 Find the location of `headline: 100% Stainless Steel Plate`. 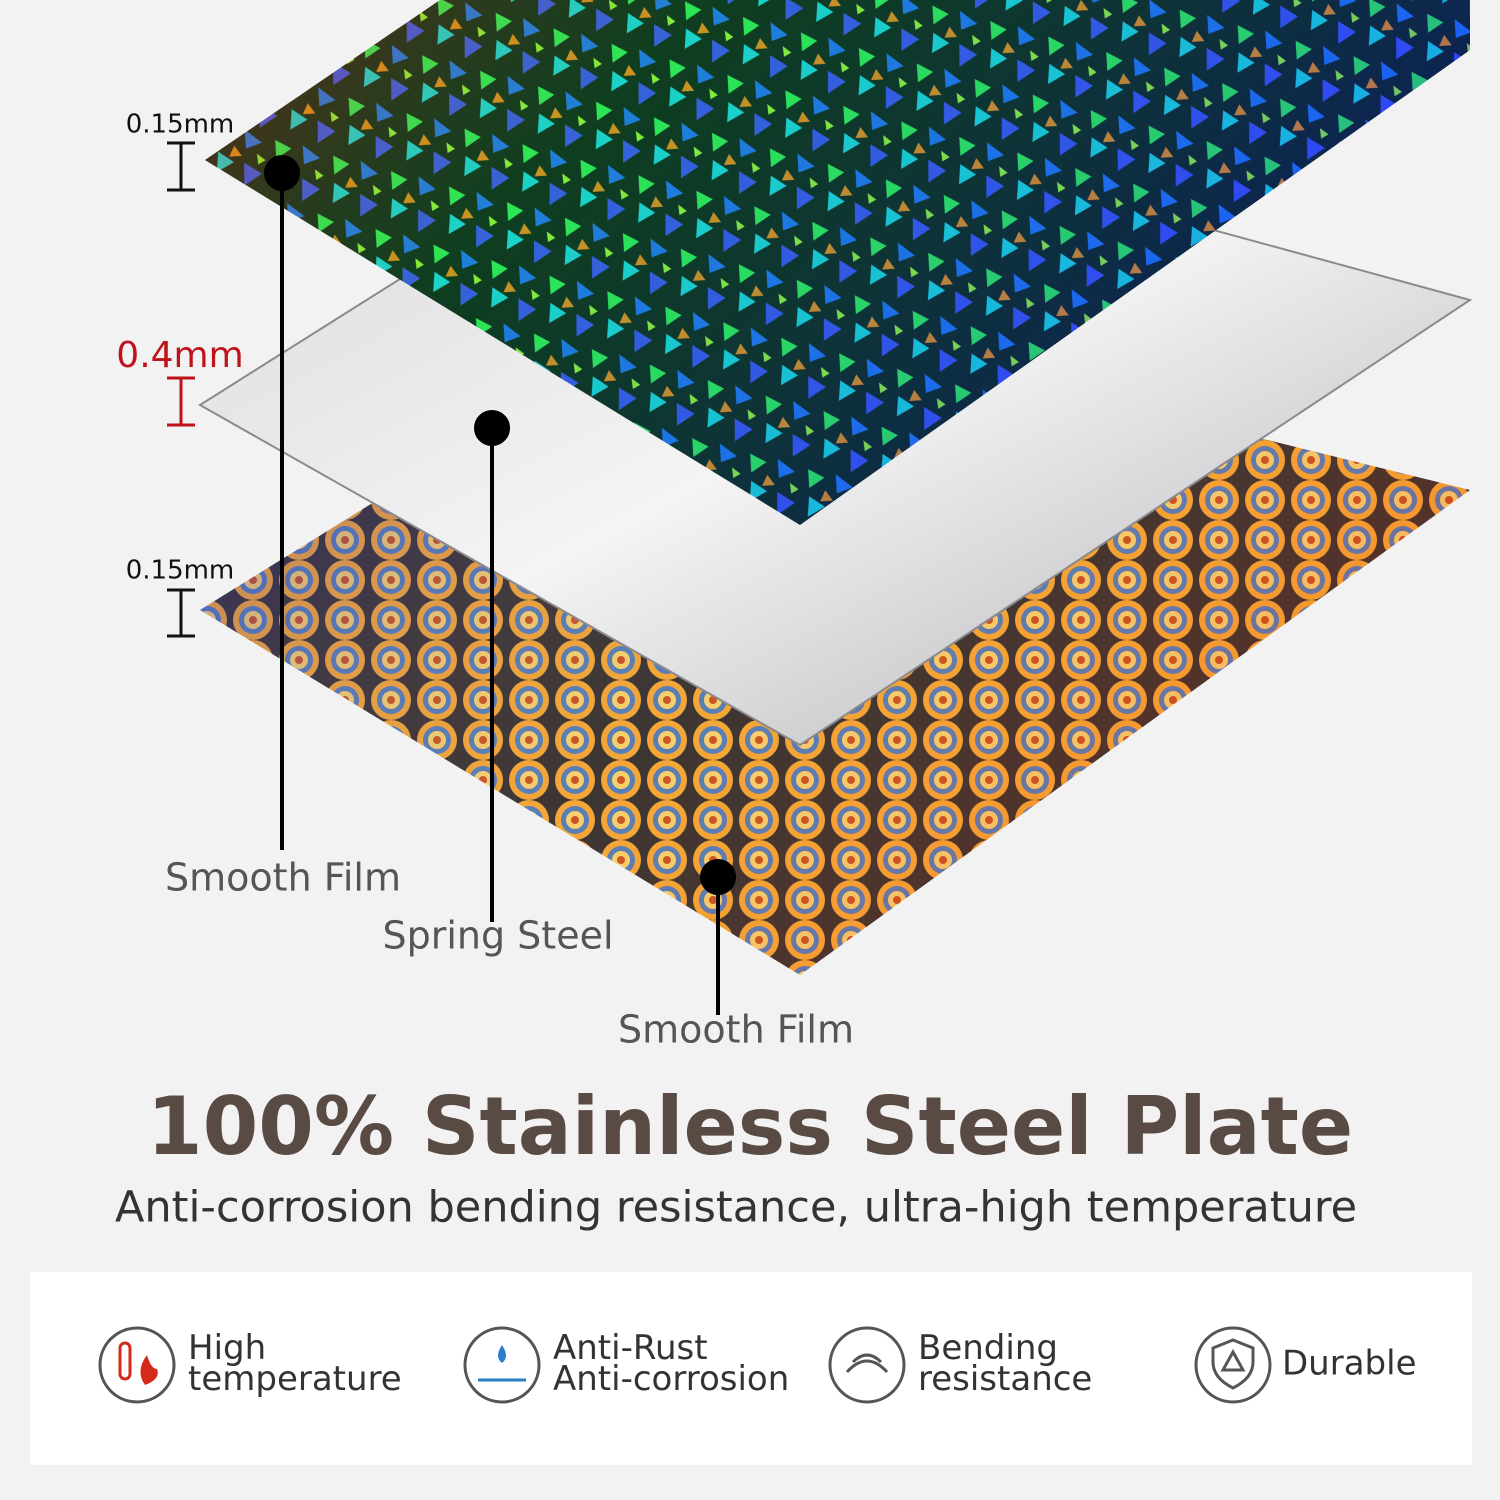

headline: 100% Stainless Steel Plate is located at coordinates (750, 1126).